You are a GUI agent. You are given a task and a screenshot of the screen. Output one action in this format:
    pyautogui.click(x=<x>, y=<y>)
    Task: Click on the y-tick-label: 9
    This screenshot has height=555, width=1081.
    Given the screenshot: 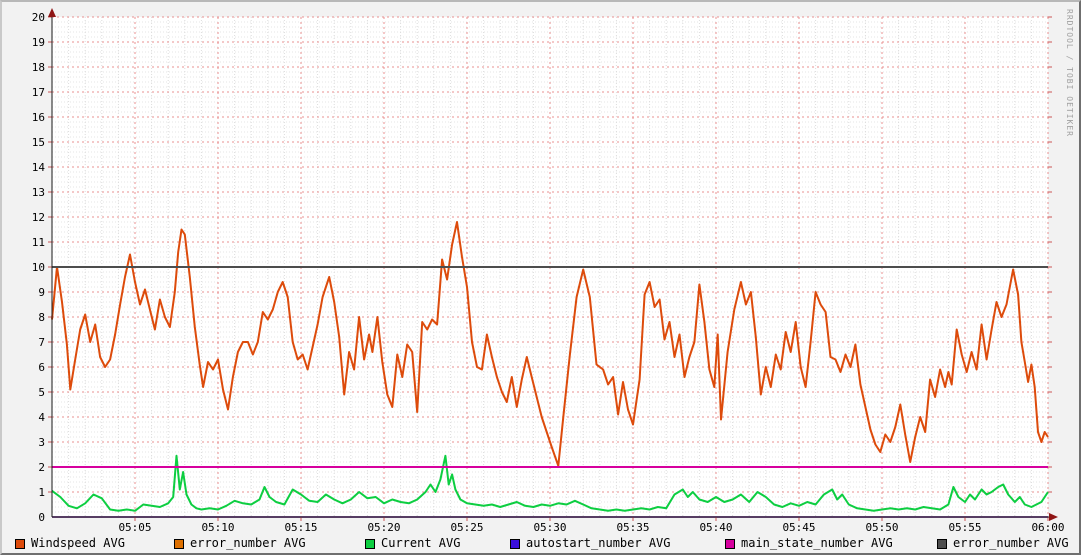 What is the action you would take?
    pyautogui.click(x=41, y=292)
    